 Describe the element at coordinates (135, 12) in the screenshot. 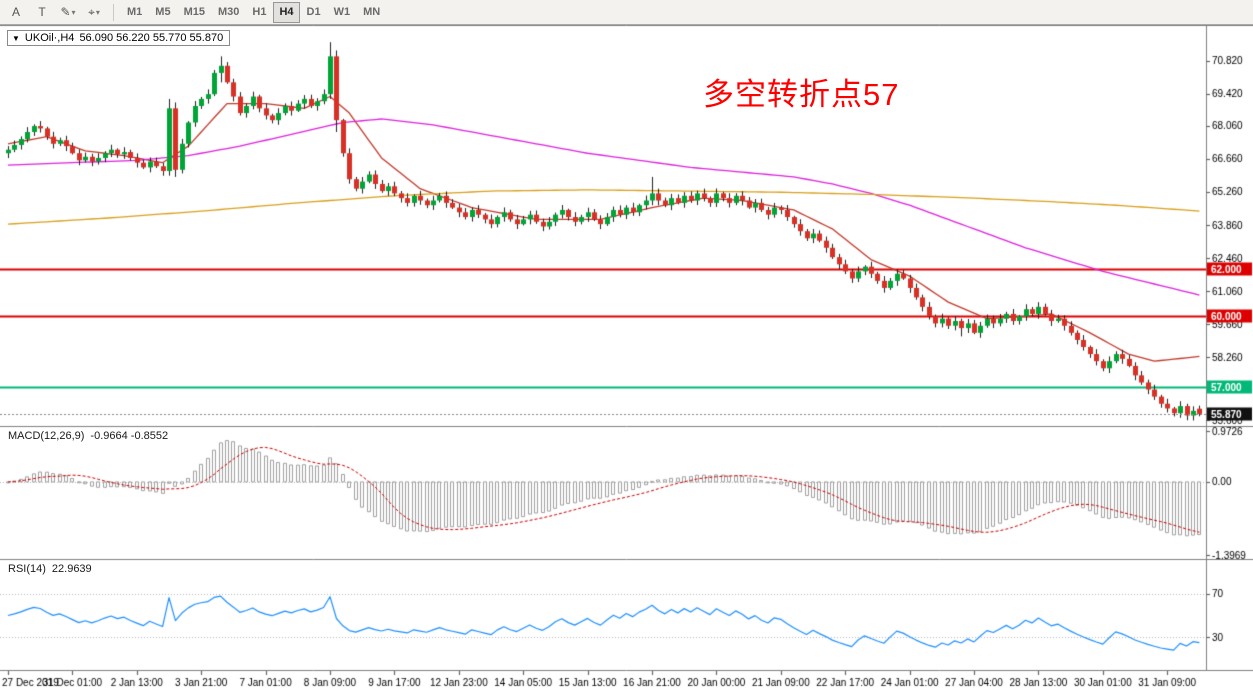

I see `timeframe-m1-button: M1` at that location.